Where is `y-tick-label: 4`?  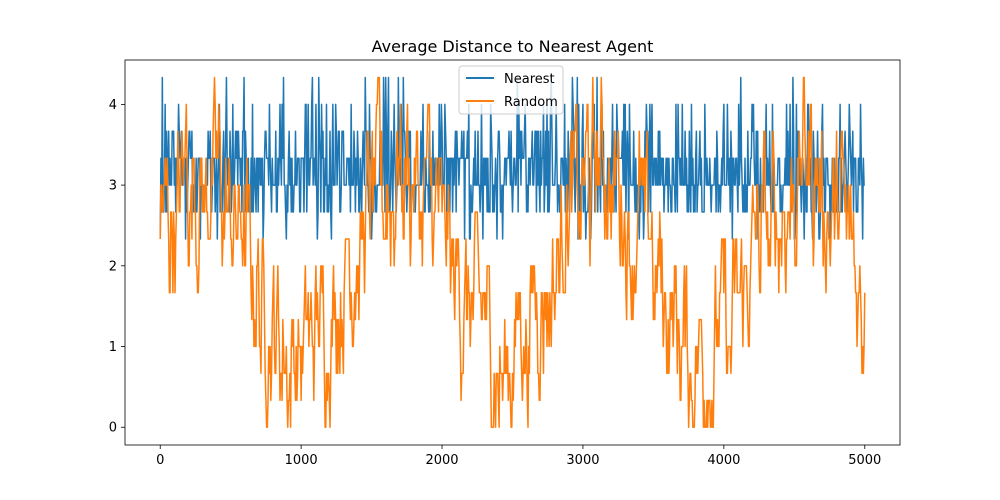
y-tick-label: 4 is located at coordinates (113, 105).